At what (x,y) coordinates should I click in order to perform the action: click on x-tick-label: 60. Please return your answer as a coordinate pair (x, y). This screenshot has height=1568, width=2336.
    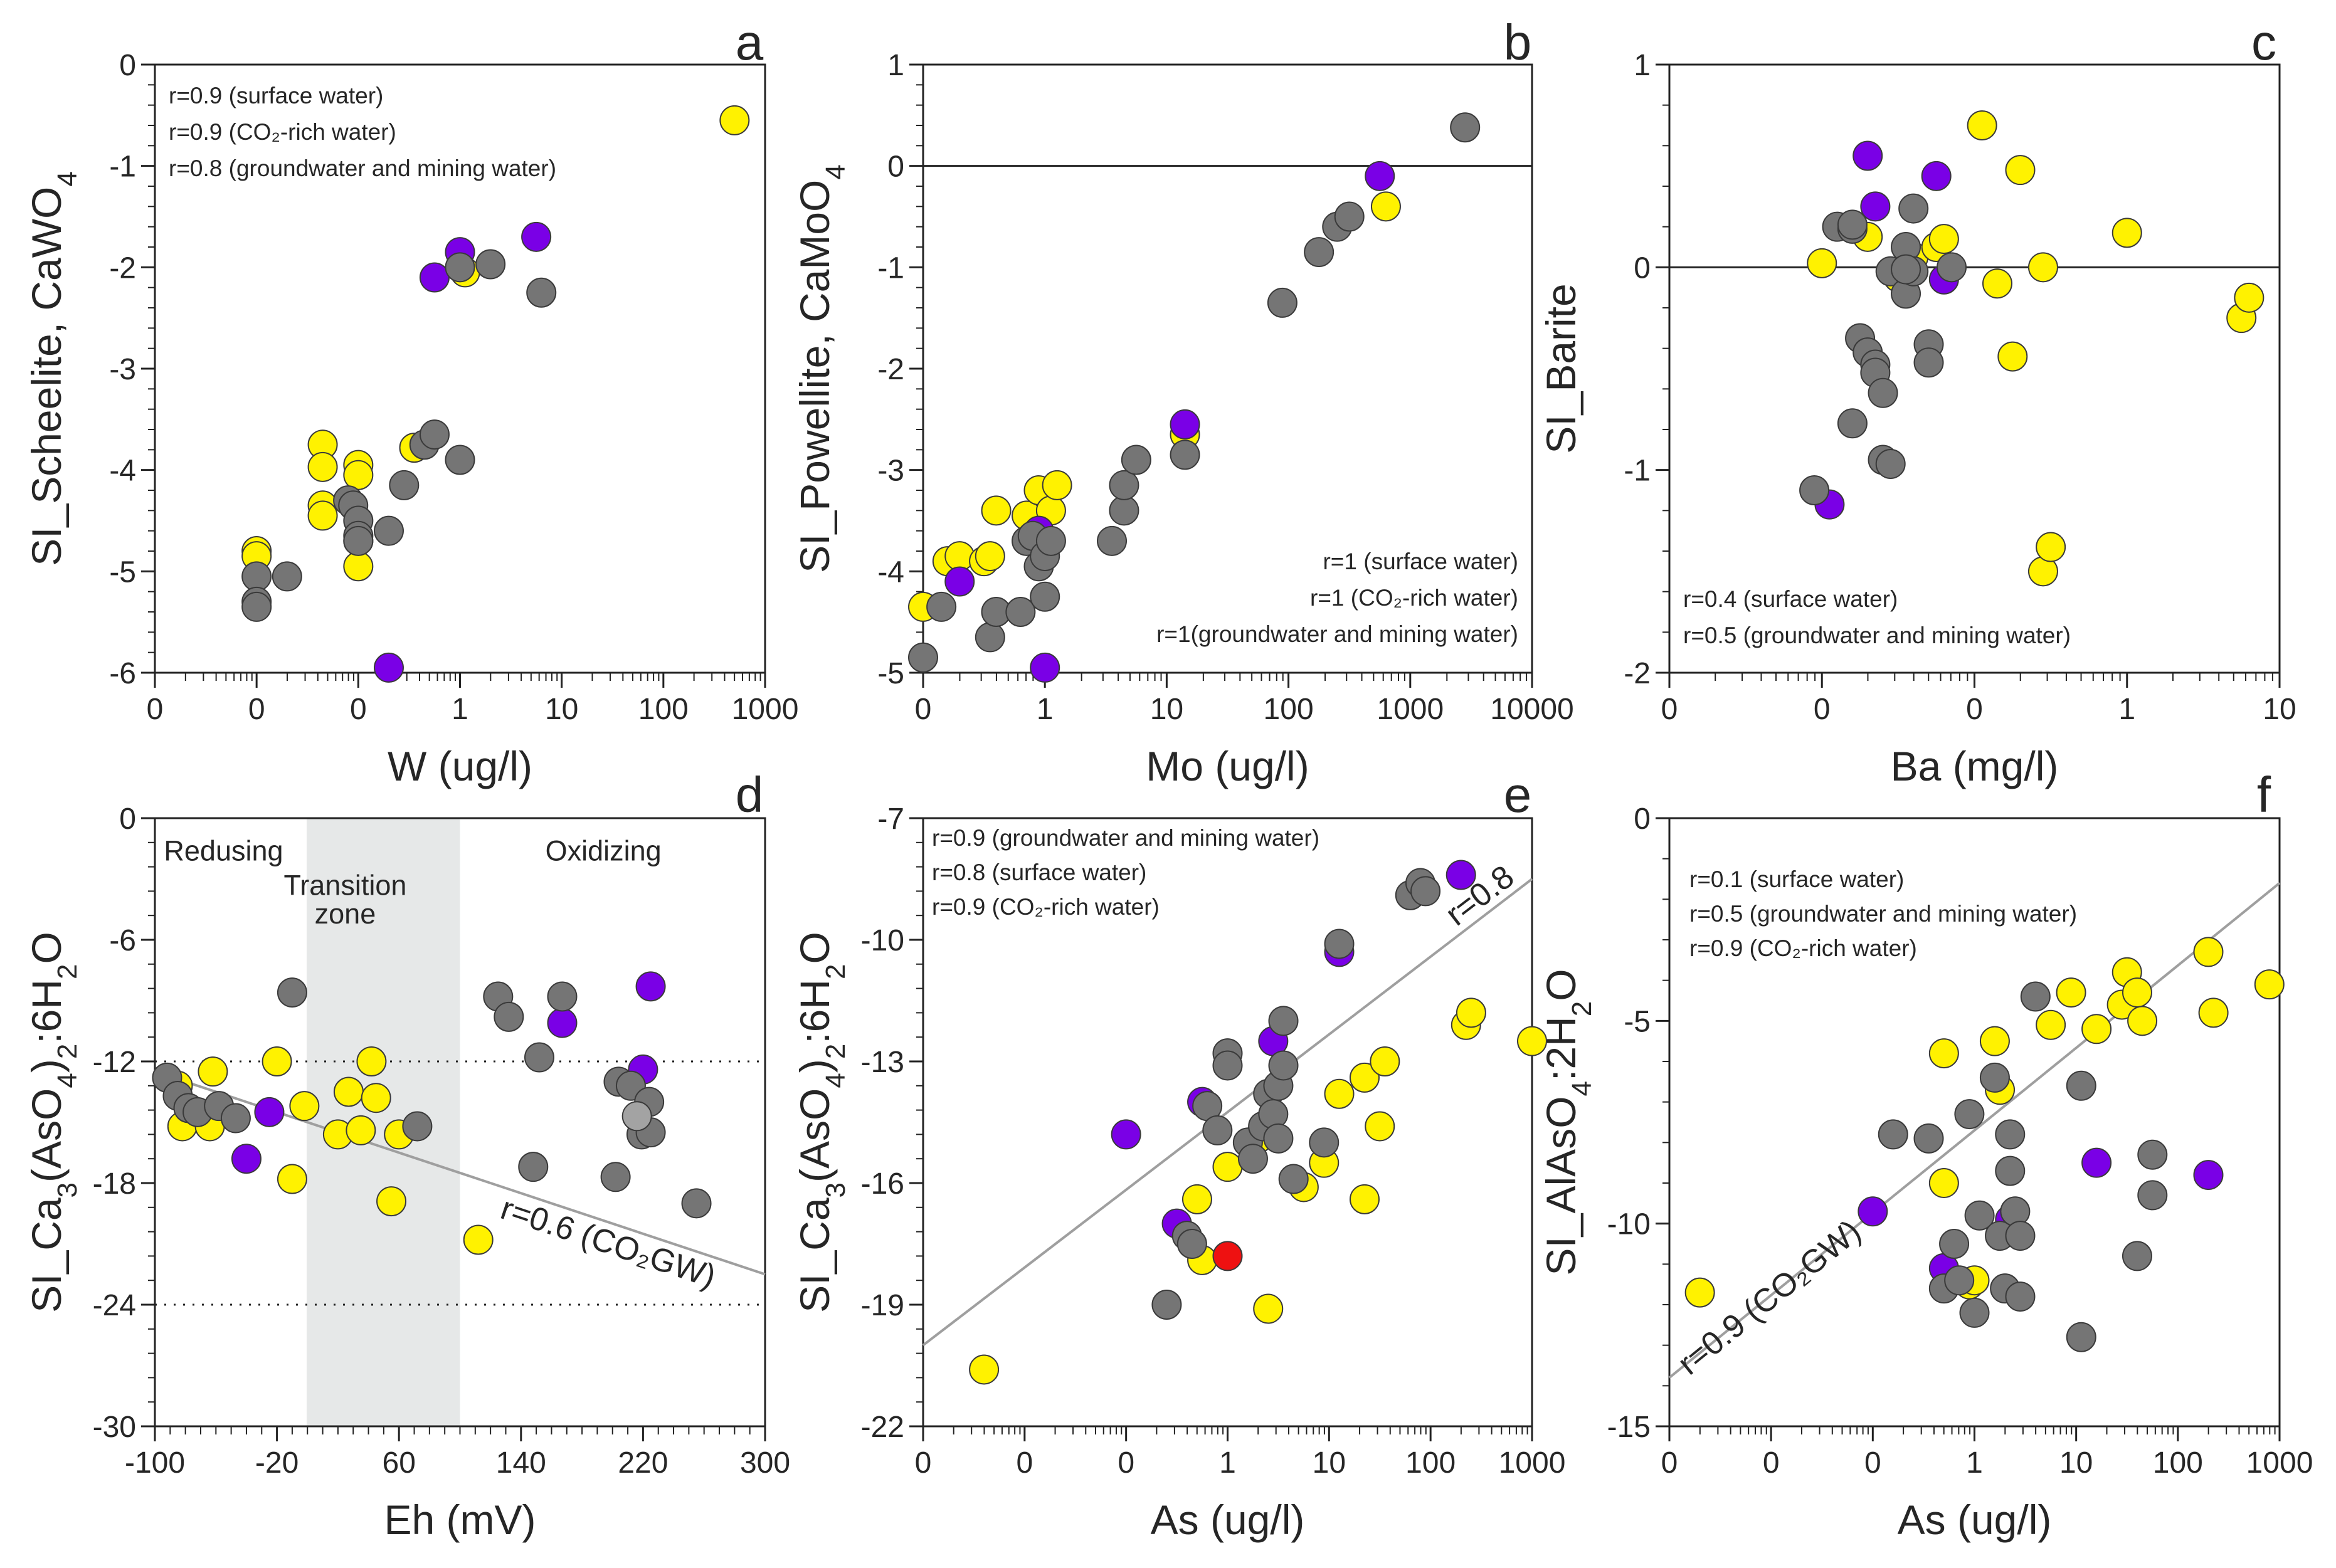
    Looking at the image, I should click on (399, 1463).